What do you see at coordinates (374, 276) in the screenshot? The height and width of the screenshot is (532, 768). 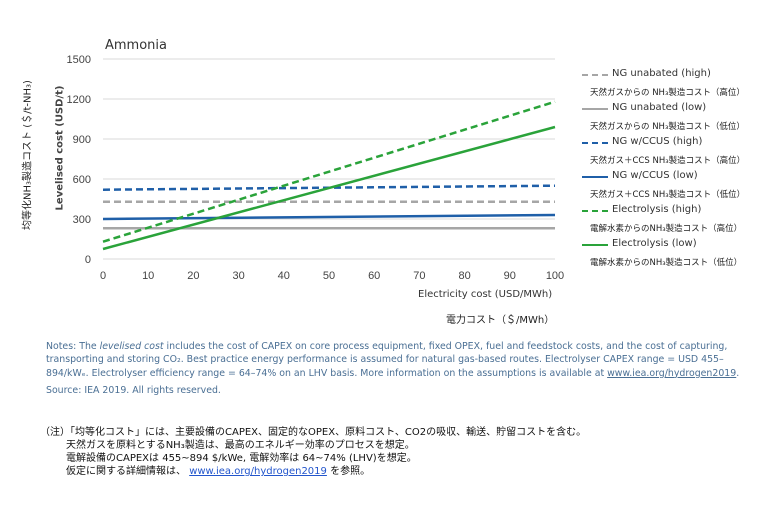 I see `x-tick-label: 60` at bounding box center [374, 276].